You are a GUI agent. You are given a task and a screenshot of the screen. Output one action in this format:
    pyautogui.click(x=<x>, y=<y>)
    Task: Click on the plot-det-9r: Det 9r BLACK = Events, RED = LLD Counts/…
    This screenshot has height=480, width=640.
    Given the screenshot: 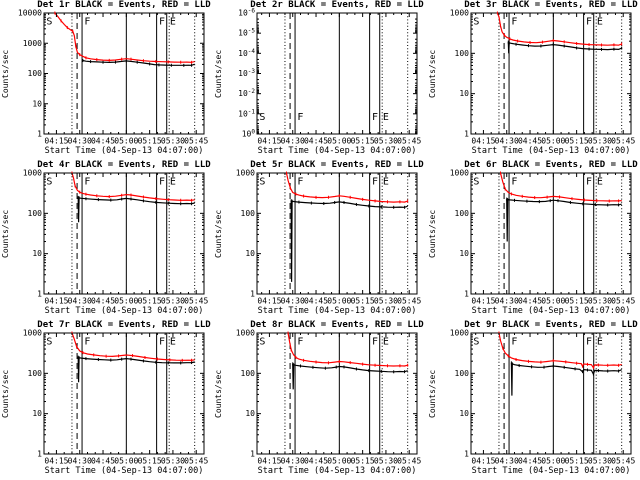 What is the action you would take?
    pyautogui.click(x=533, y=400)
    